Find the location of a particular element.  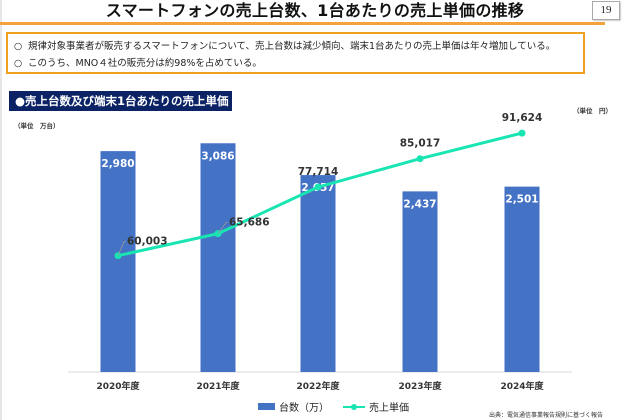

summary-item: ○ このうち、MNO４社の販売分は約98%を占めている。 is located at coordinates (138, 62).